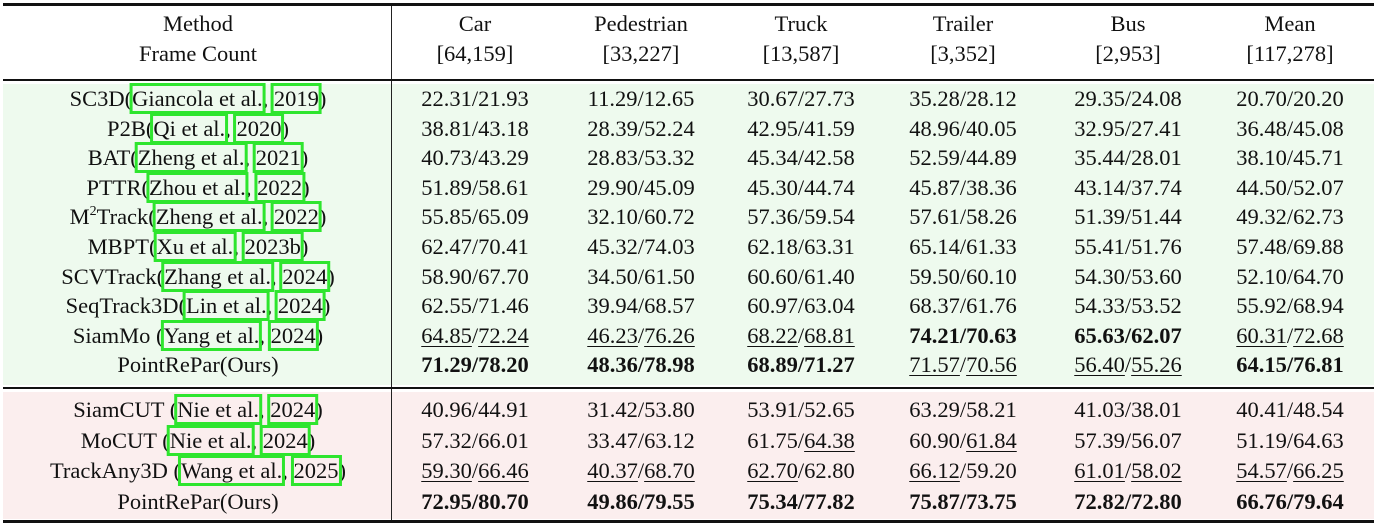 Image resolution: width=1377 pixels, height=529 pixels. What do you see at coordinates (991, 409) in the screenshot?
I see `metric-value: 58.21` at bounding box center [991, 409].